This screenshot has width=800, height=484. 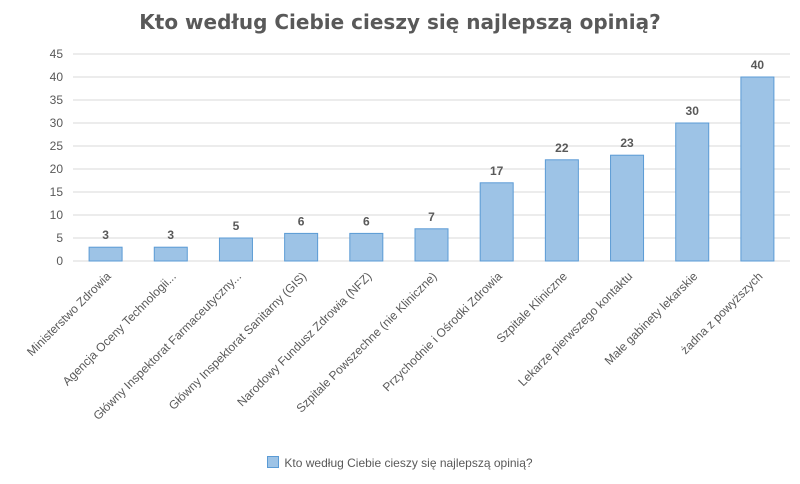 I want to click on y-tick-label: 10, so click(x=57, y=215).